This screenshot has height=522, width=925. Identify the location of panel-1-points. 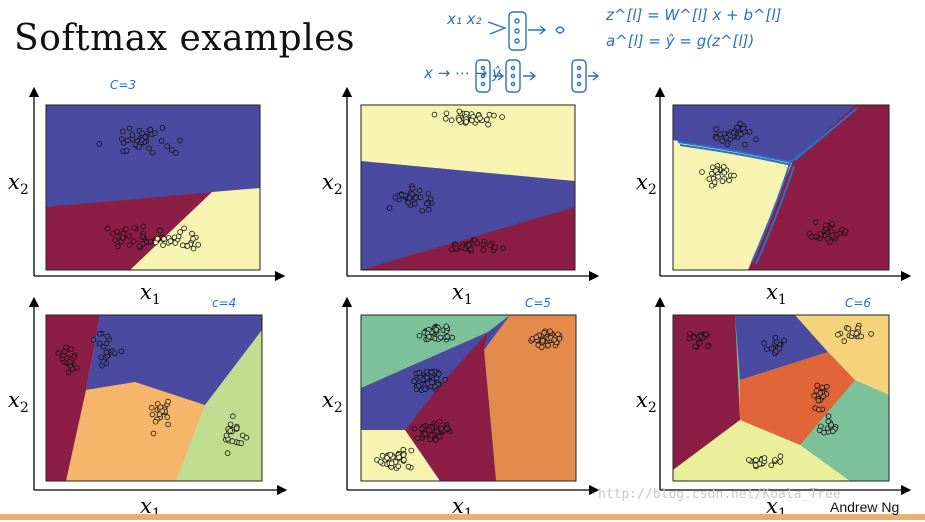
(149, 188).